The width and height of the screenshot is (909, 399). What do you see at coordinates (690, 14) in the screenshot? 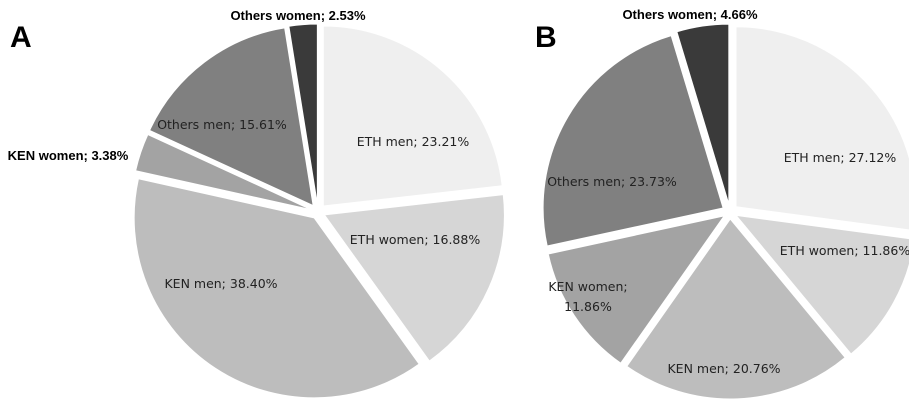
I see `slice-label-b-others-women: Others women; 4.66%` at bounding box center [690, 14].